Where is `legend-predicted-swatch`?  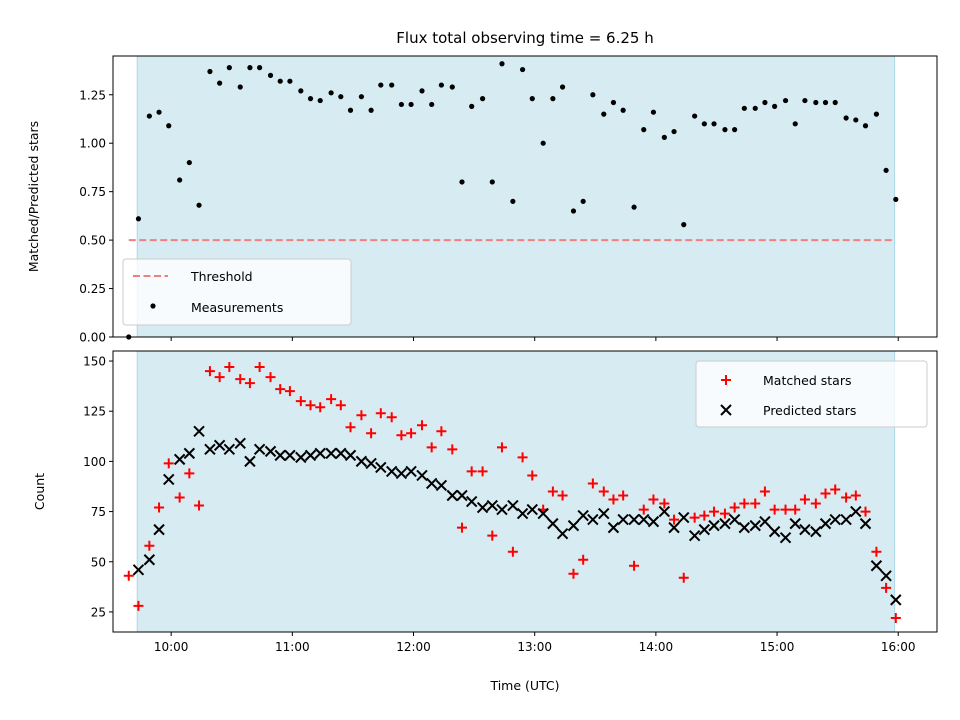 legend-predicted-swatch is located at coordinates (726, 410).